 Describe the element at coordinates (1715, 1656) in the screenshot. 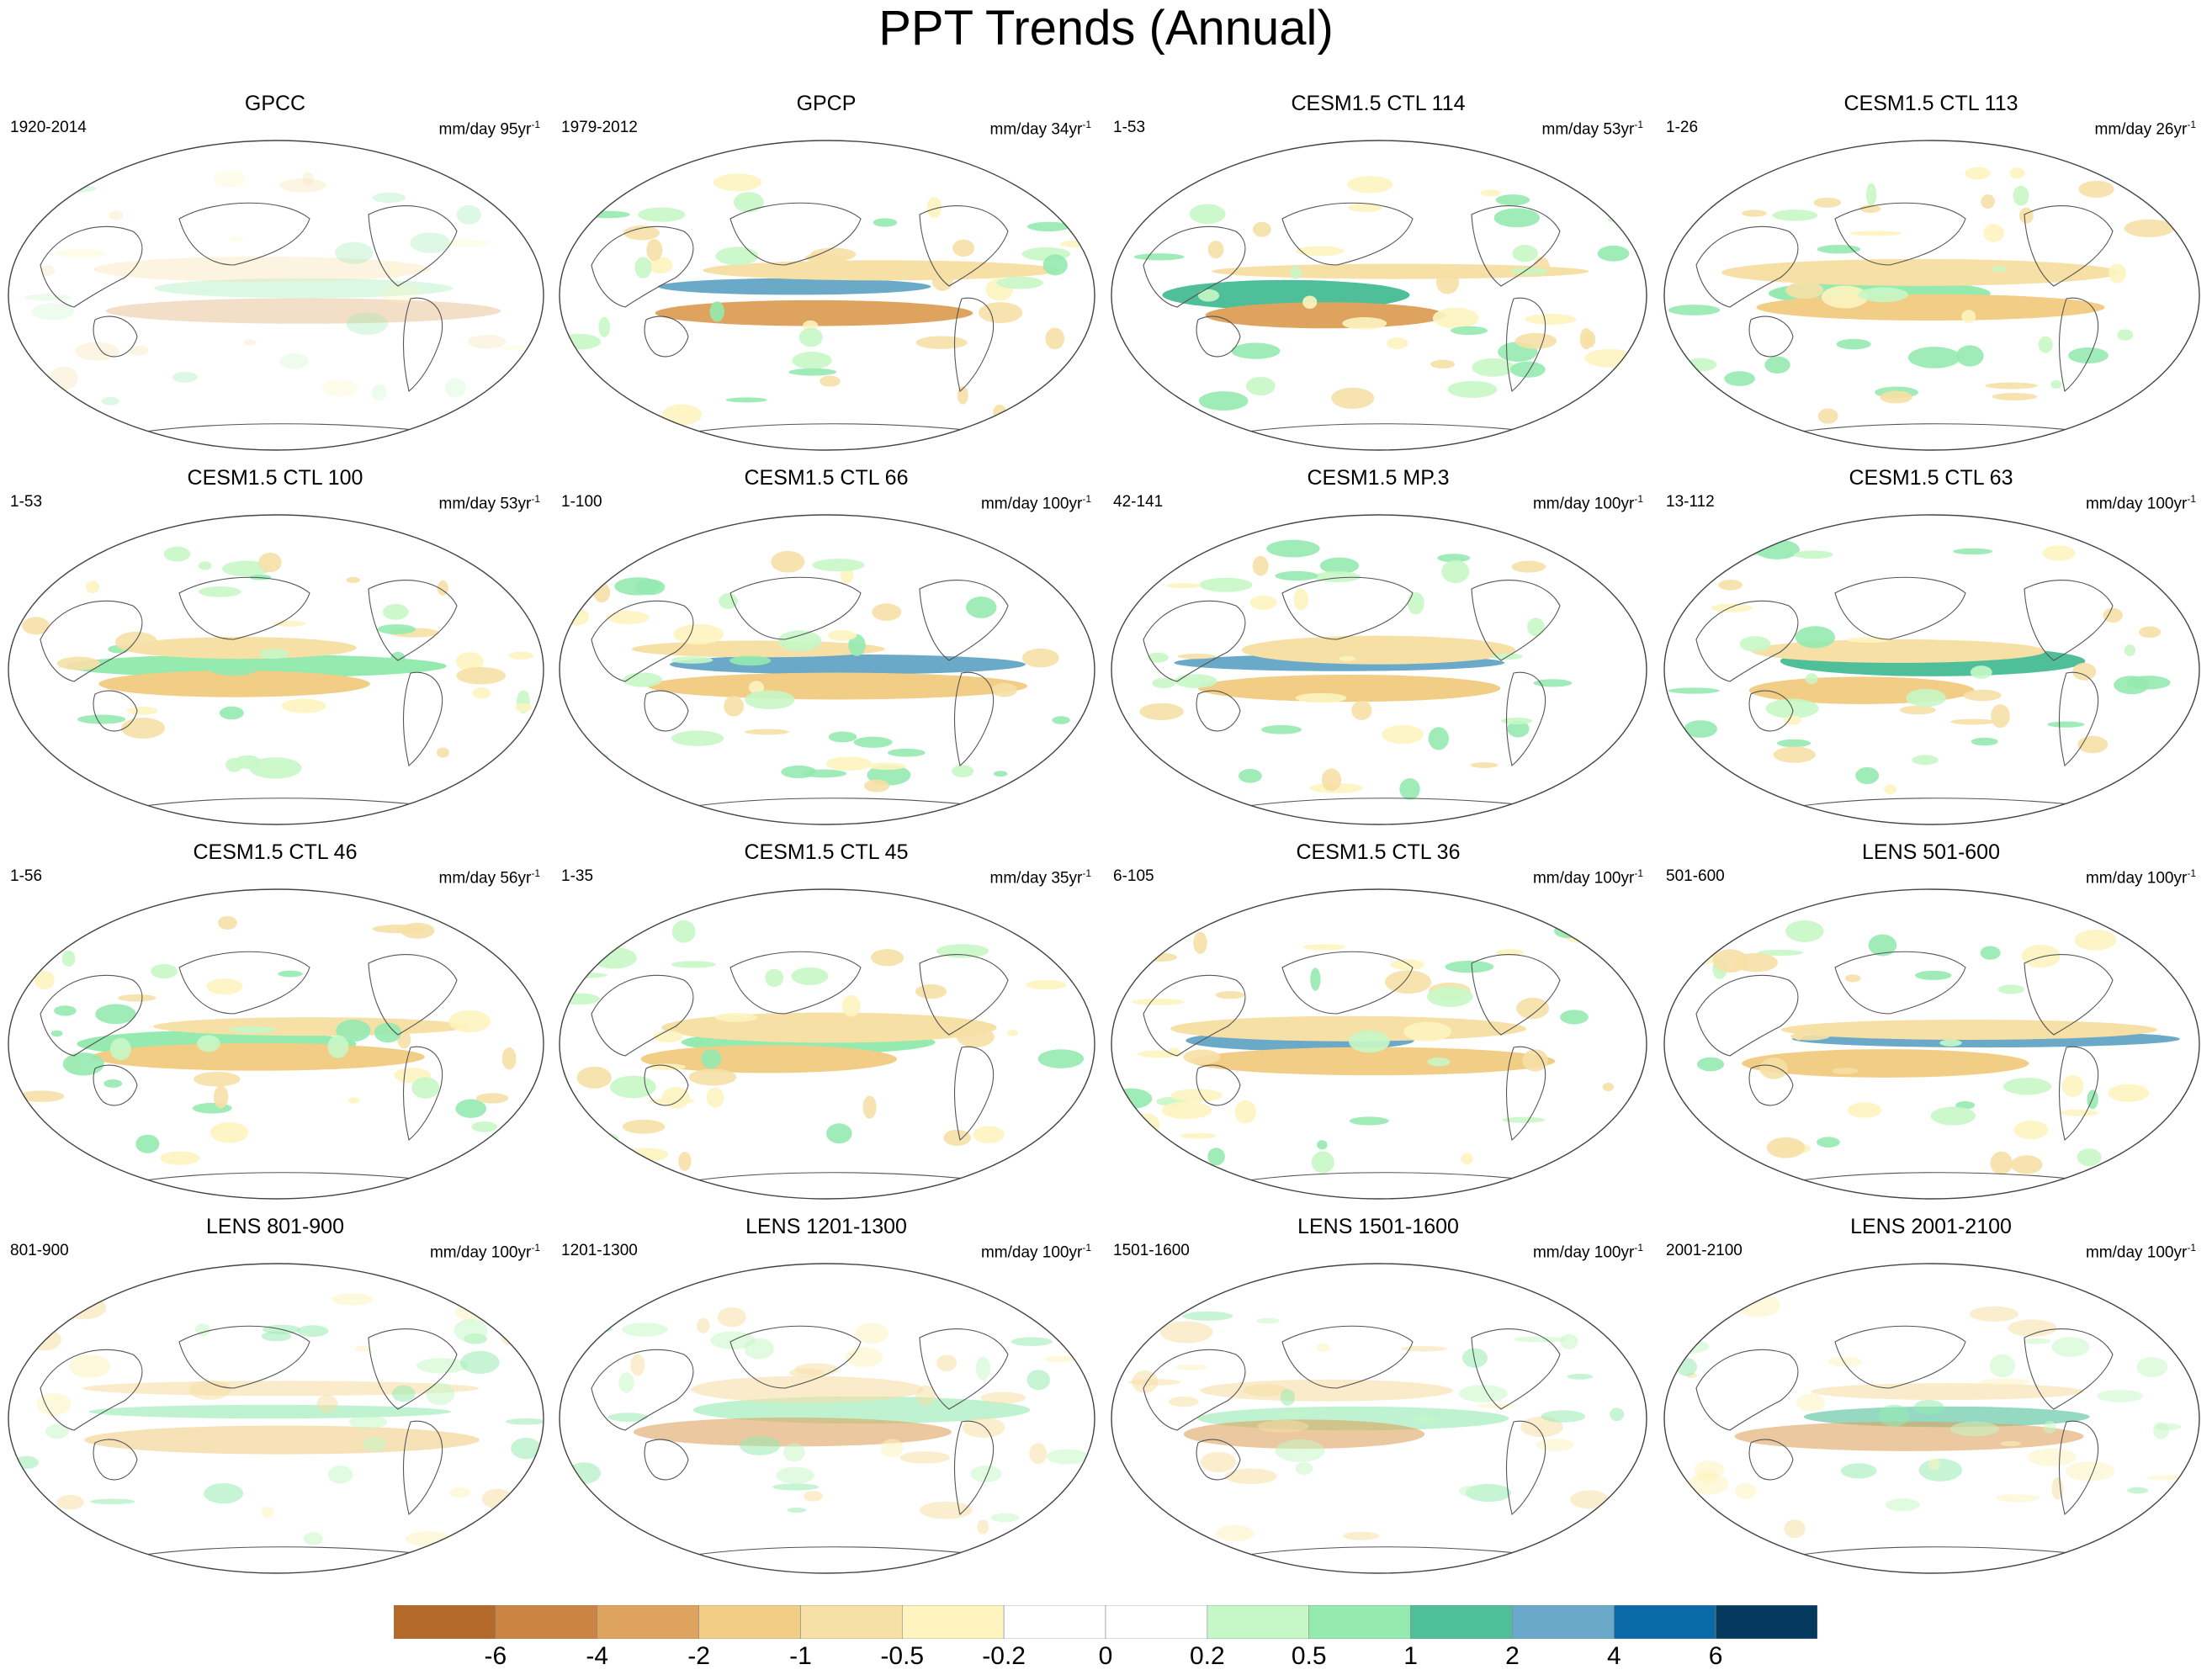

I see `colorbar-tick-label: 6` at that location.